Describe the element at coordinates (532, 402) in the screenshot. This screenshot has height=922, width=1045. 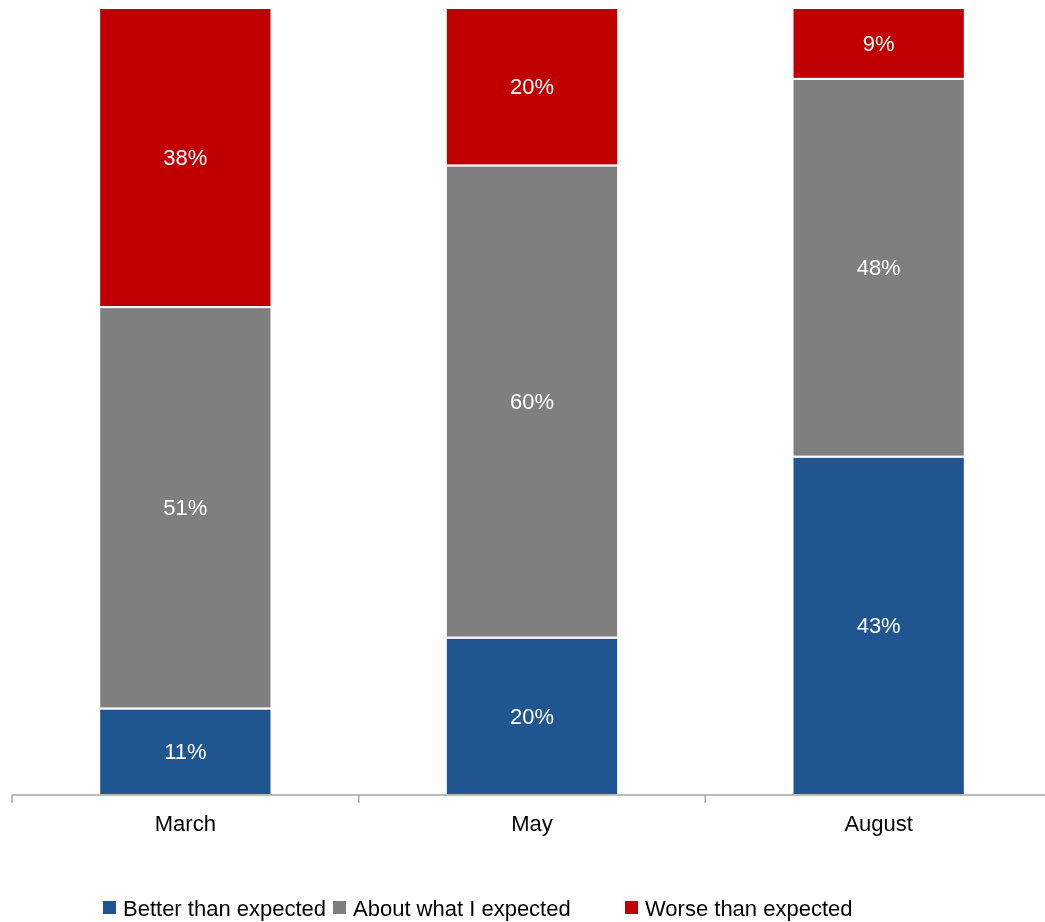
I see `data-label: 60%` at that location.